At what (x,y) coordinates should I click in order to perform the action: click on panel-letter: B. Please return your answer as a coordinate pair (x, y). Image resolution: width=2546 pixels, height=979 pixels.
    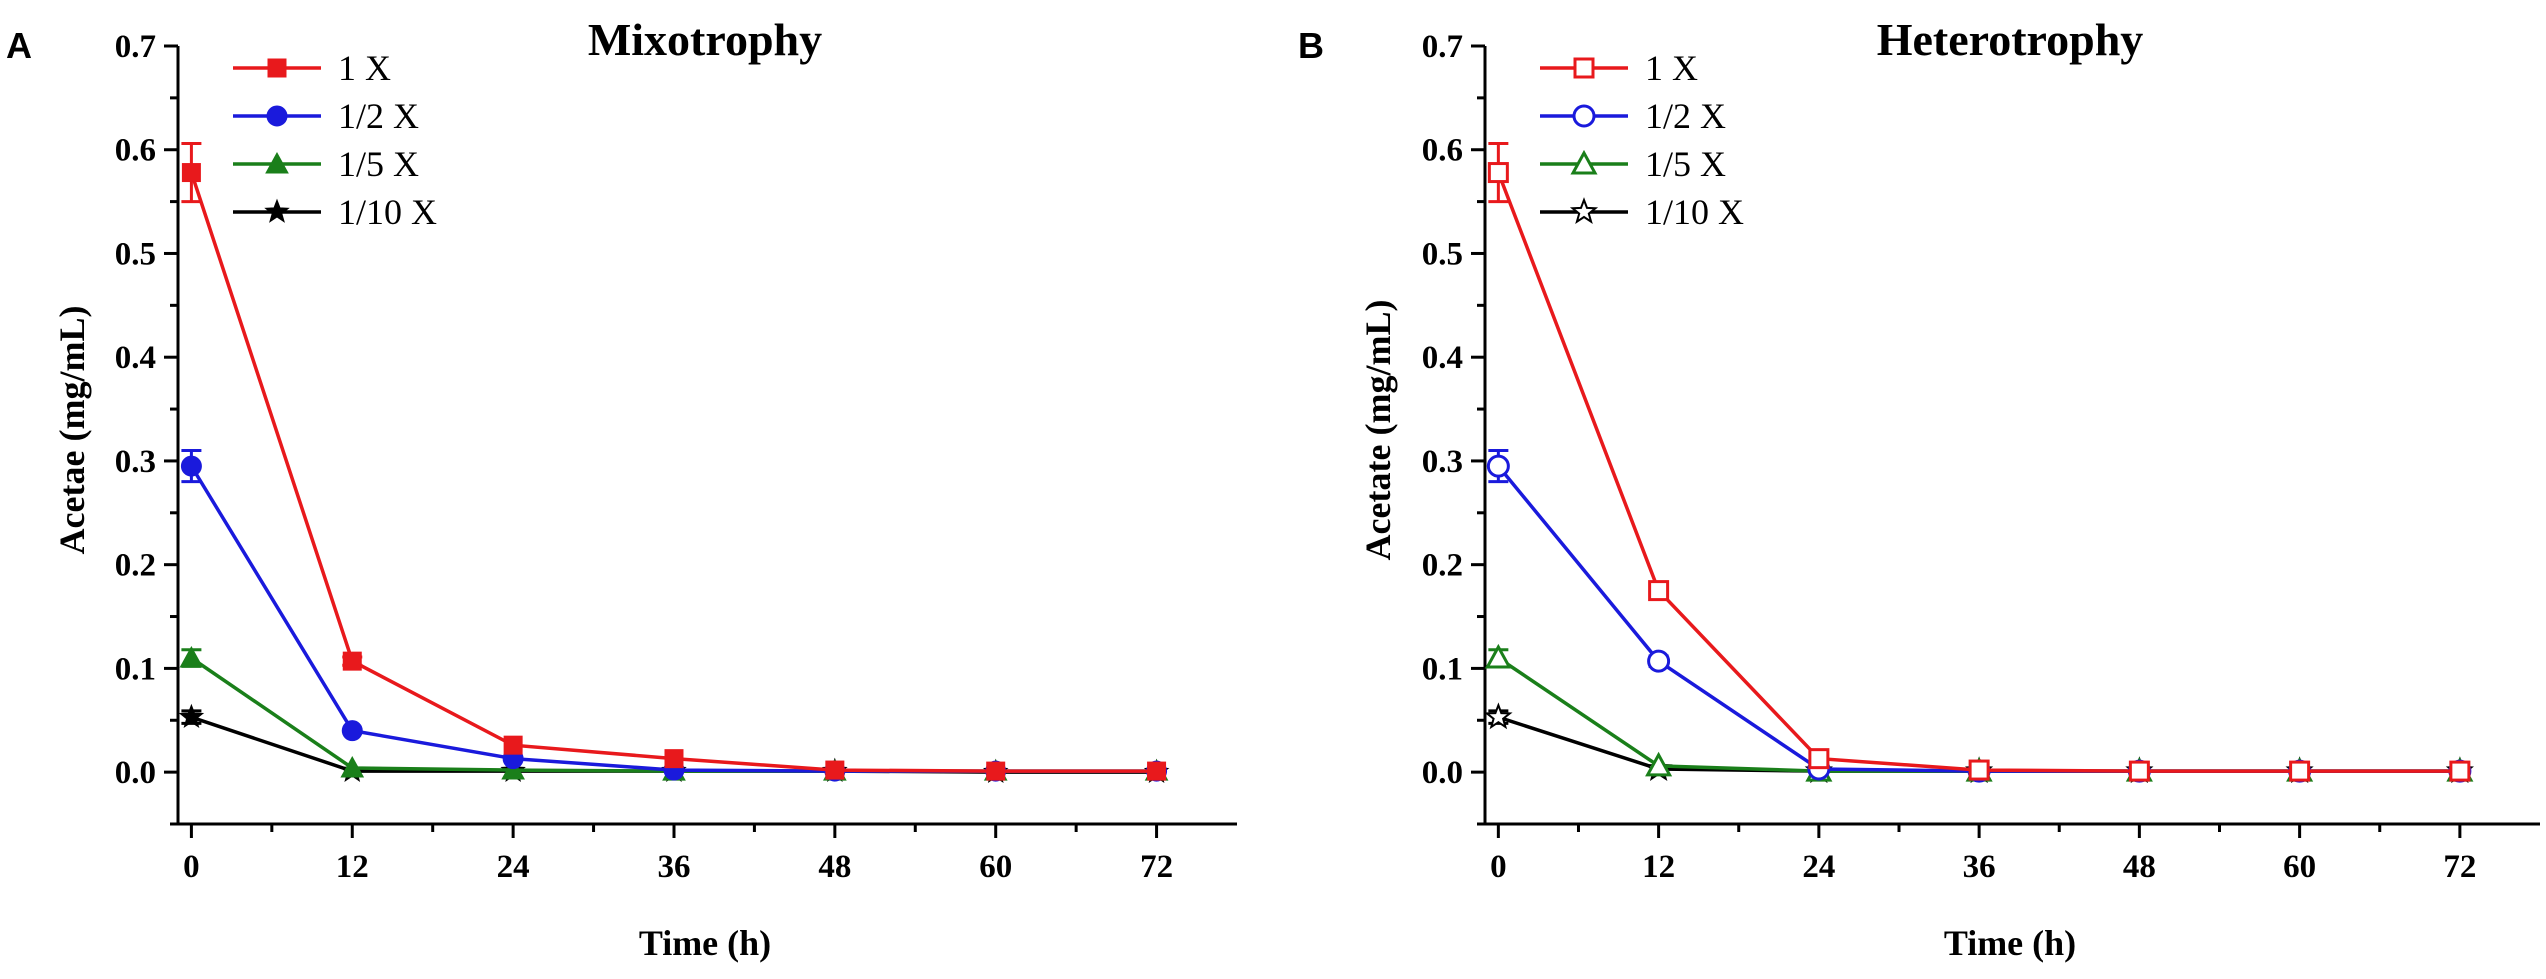
    Looking at the image, I should click on (1311, 45).